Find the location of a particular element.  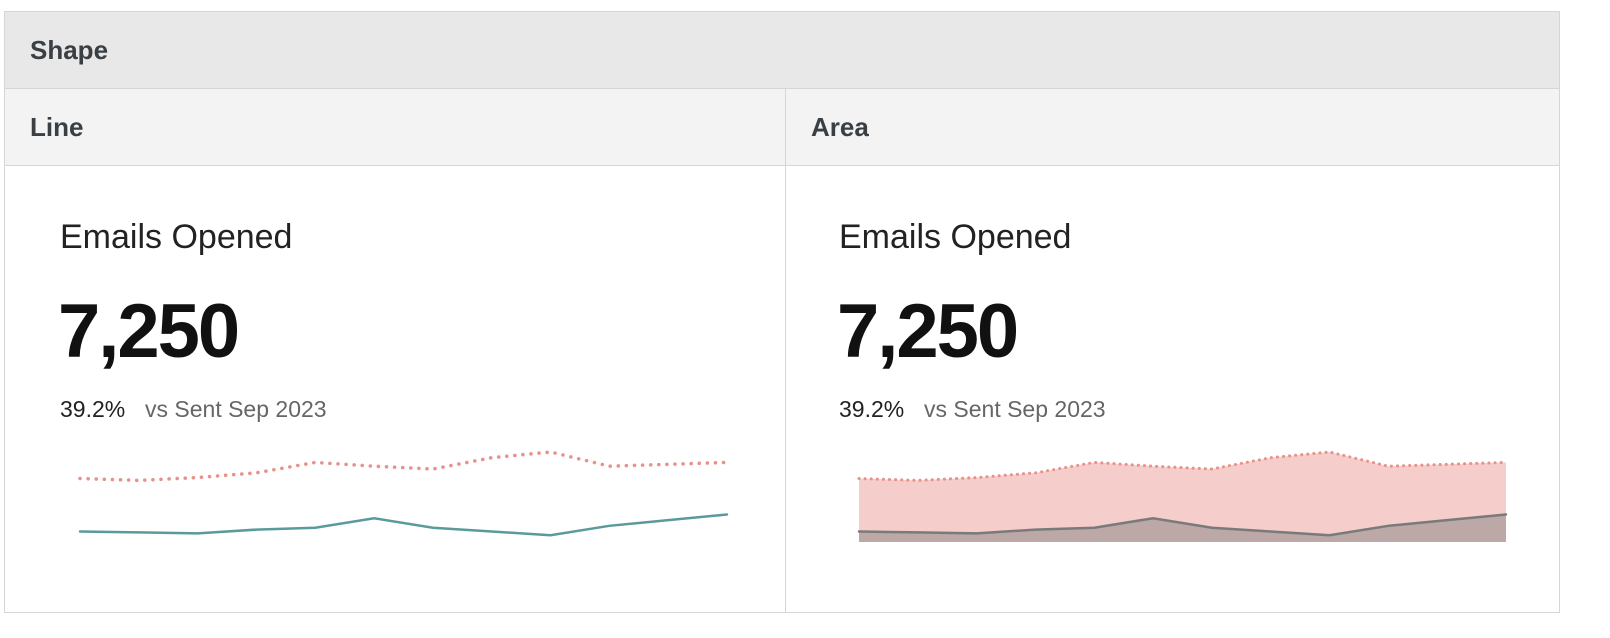

column-label: Line is located at coordinates (57, 127).